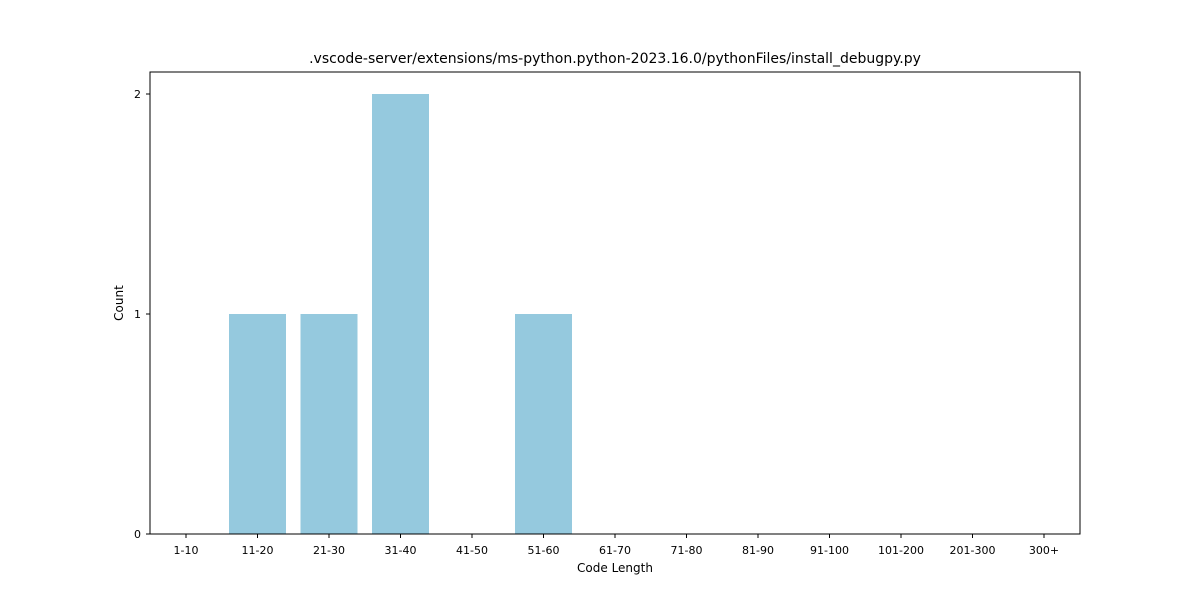 The width and height of the screenshot is (1200, 604). What do you see at coordinates (544, 550) in the screenshot?
I see `x-tick-label: 51-60` at bounding box center [544, 550].